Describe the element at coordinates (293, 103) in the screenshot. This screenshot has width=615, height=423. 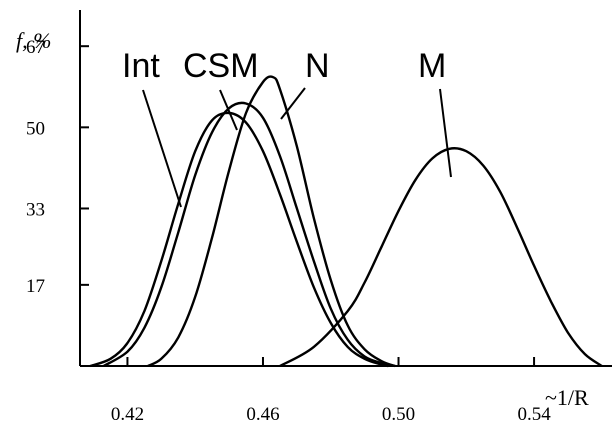
I see `leader-n` at that location.